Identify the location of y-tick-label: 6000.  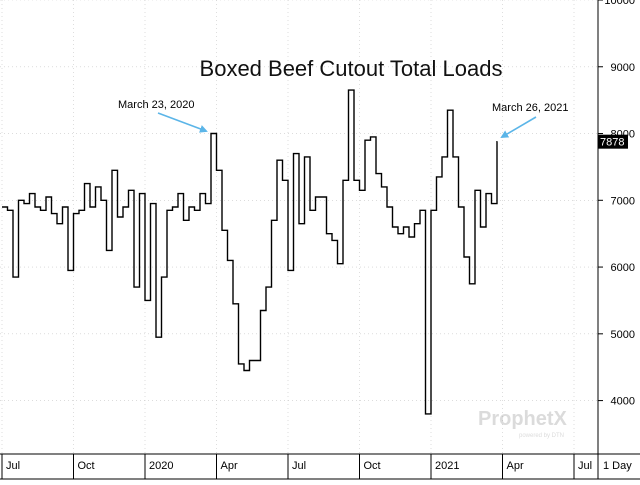
(623, 268).